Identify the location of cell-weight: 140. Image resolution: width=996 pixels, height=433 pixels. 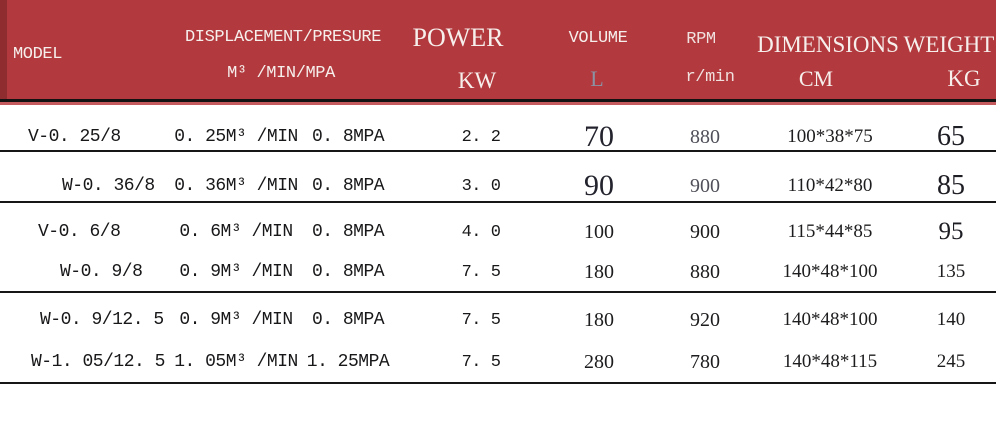
(951, 319).